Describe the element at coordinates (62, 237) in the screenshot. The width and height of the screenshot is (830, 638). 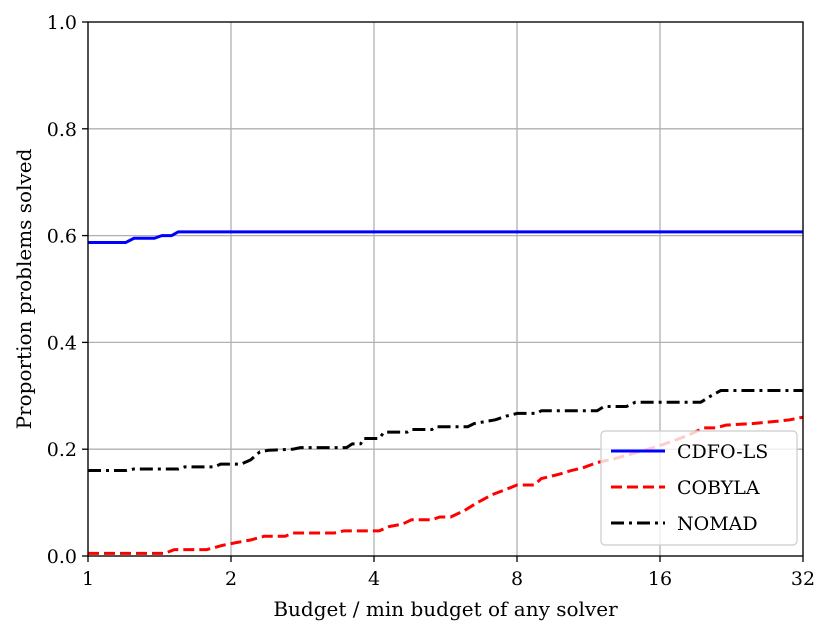
I see `y-tick-label: 0.6` at that location.